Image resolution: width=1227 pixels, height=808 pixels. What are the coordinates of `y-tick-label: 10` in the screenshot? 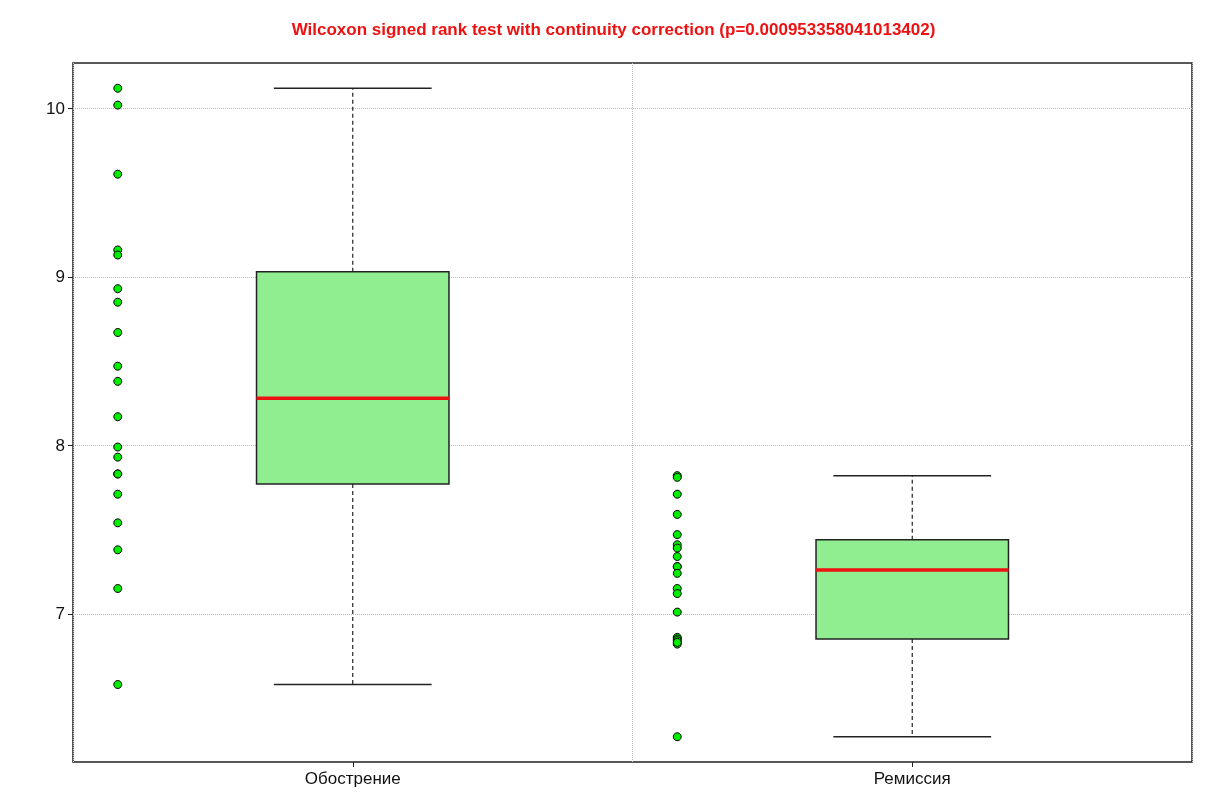 It's located at (55, 108).